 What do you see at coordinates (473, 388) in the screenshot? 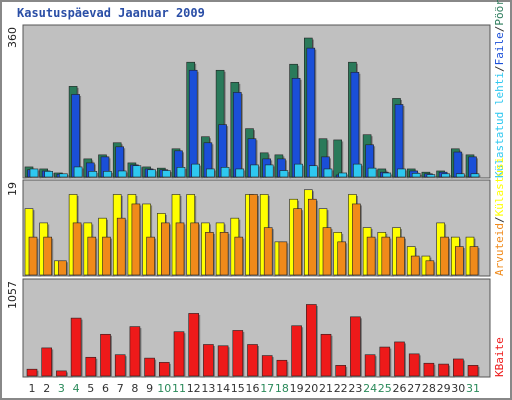
I see `x-tick-label: 31` at bounding box center [473, 388].